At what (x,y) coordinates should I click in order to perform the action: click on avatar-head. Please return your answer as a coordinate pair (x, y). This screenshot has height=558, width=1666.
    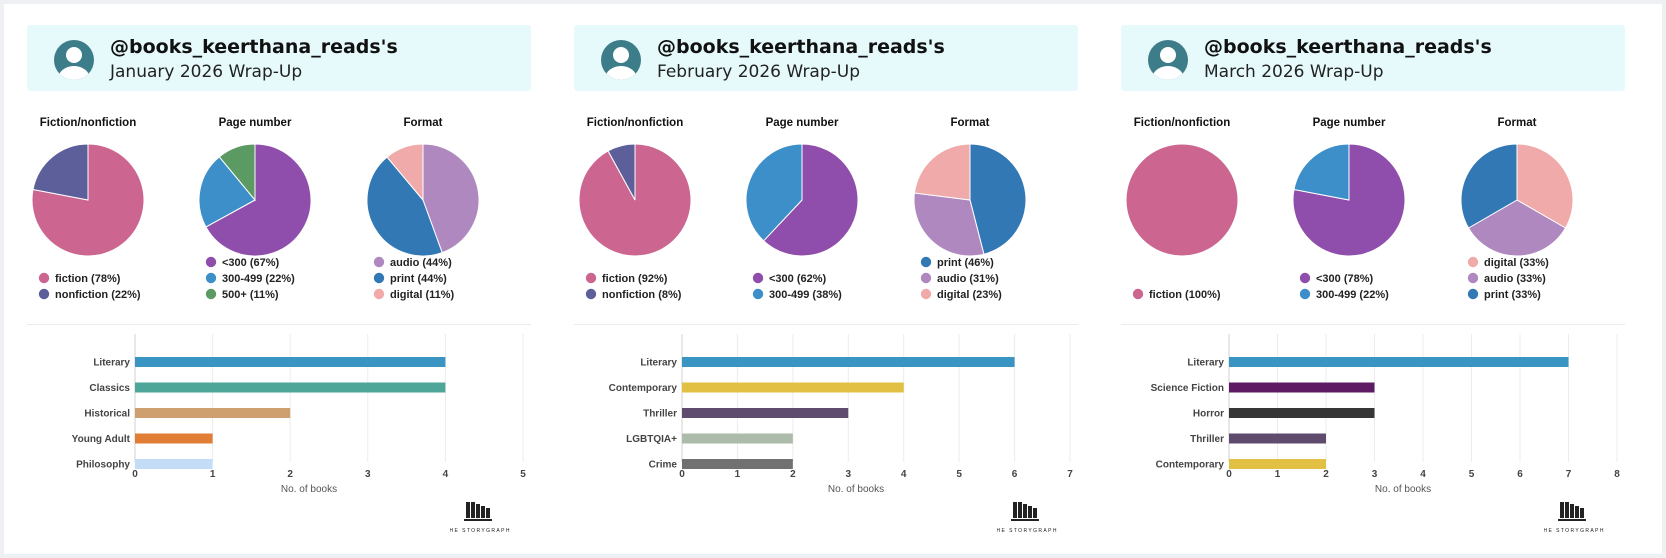
    Looking at the image, I should click on (1168, 55).